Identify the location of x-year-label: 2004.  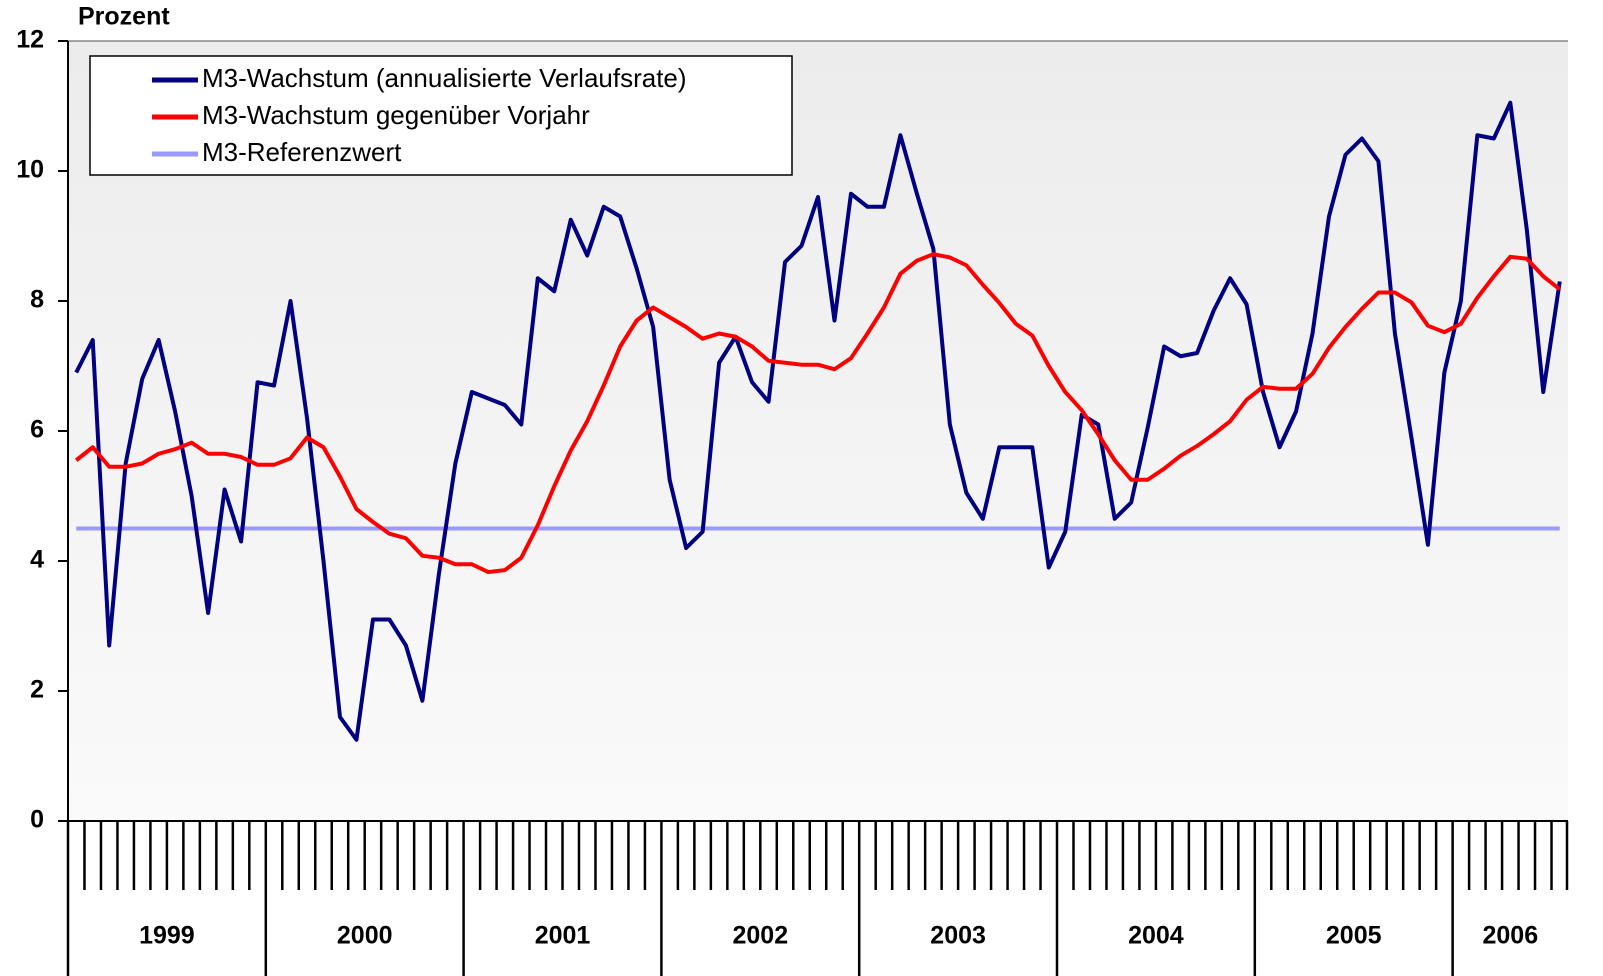
(1156, 936).